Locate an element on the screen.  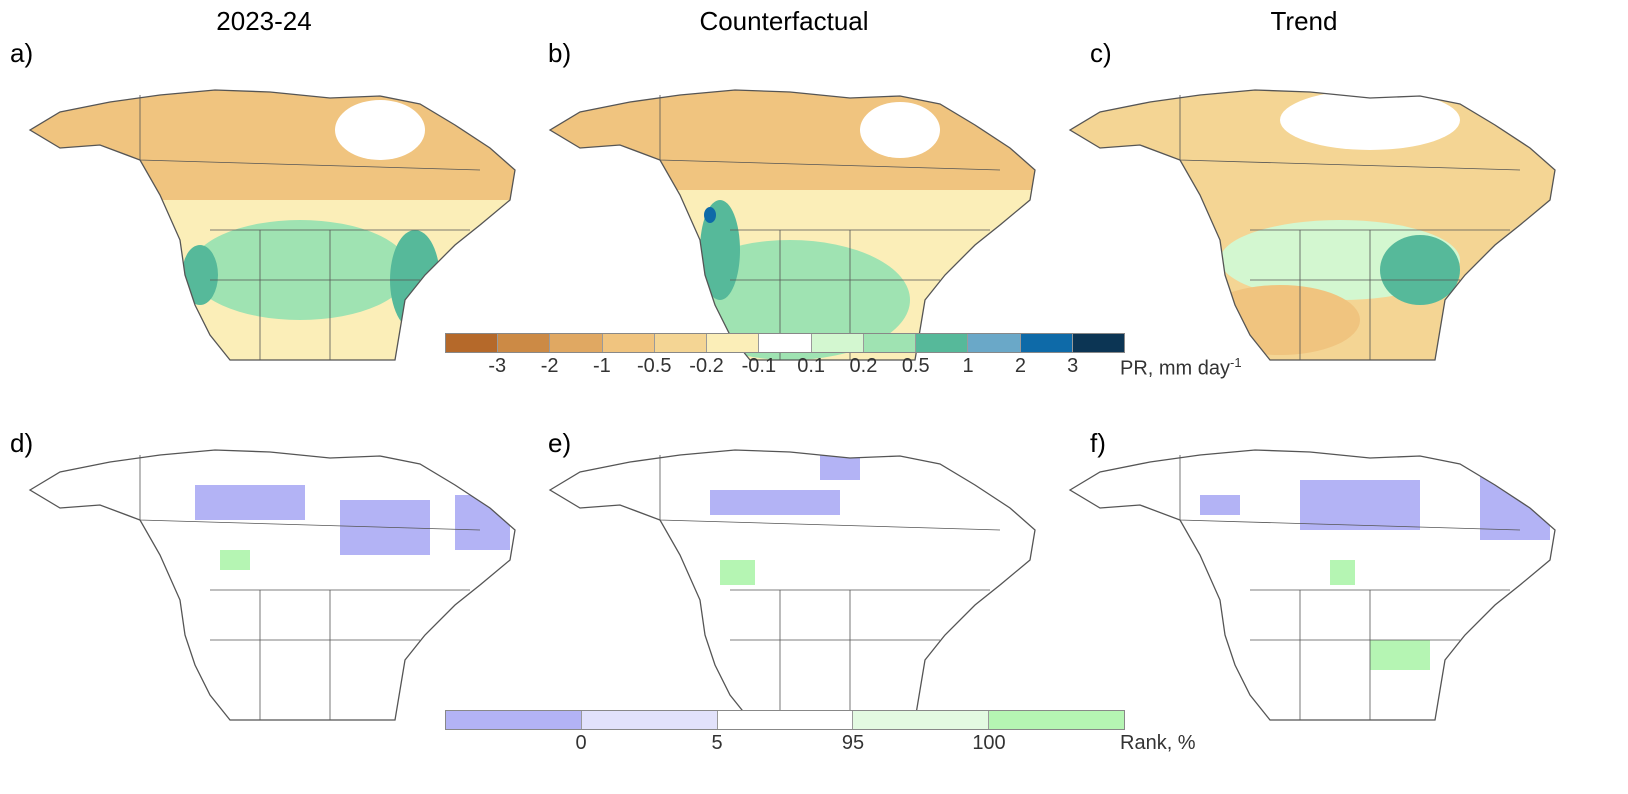
rank-tick-label: 95 is located at coordinates (853, 743).